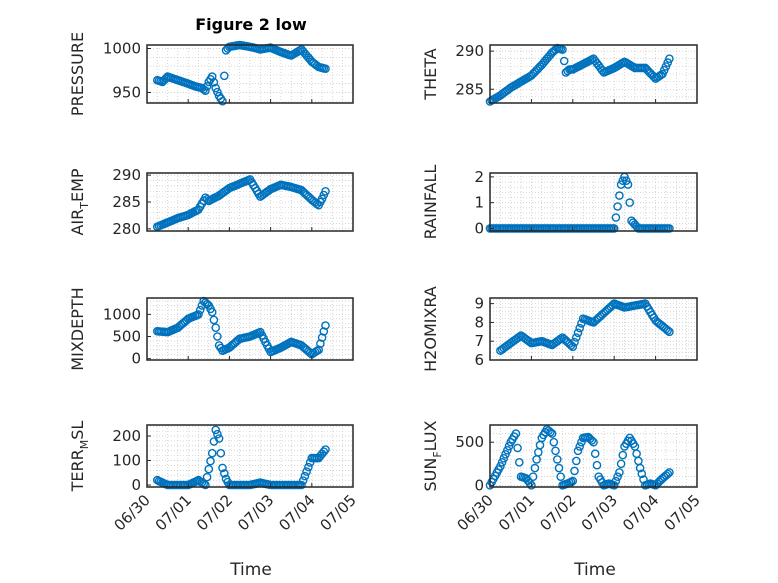 The width and height of the screenshot is (778, 583). What do you see at coordinates (640, 512) in the screenshot?
I see `x-tick-label: 07/04` at bounding box center [640, 512].